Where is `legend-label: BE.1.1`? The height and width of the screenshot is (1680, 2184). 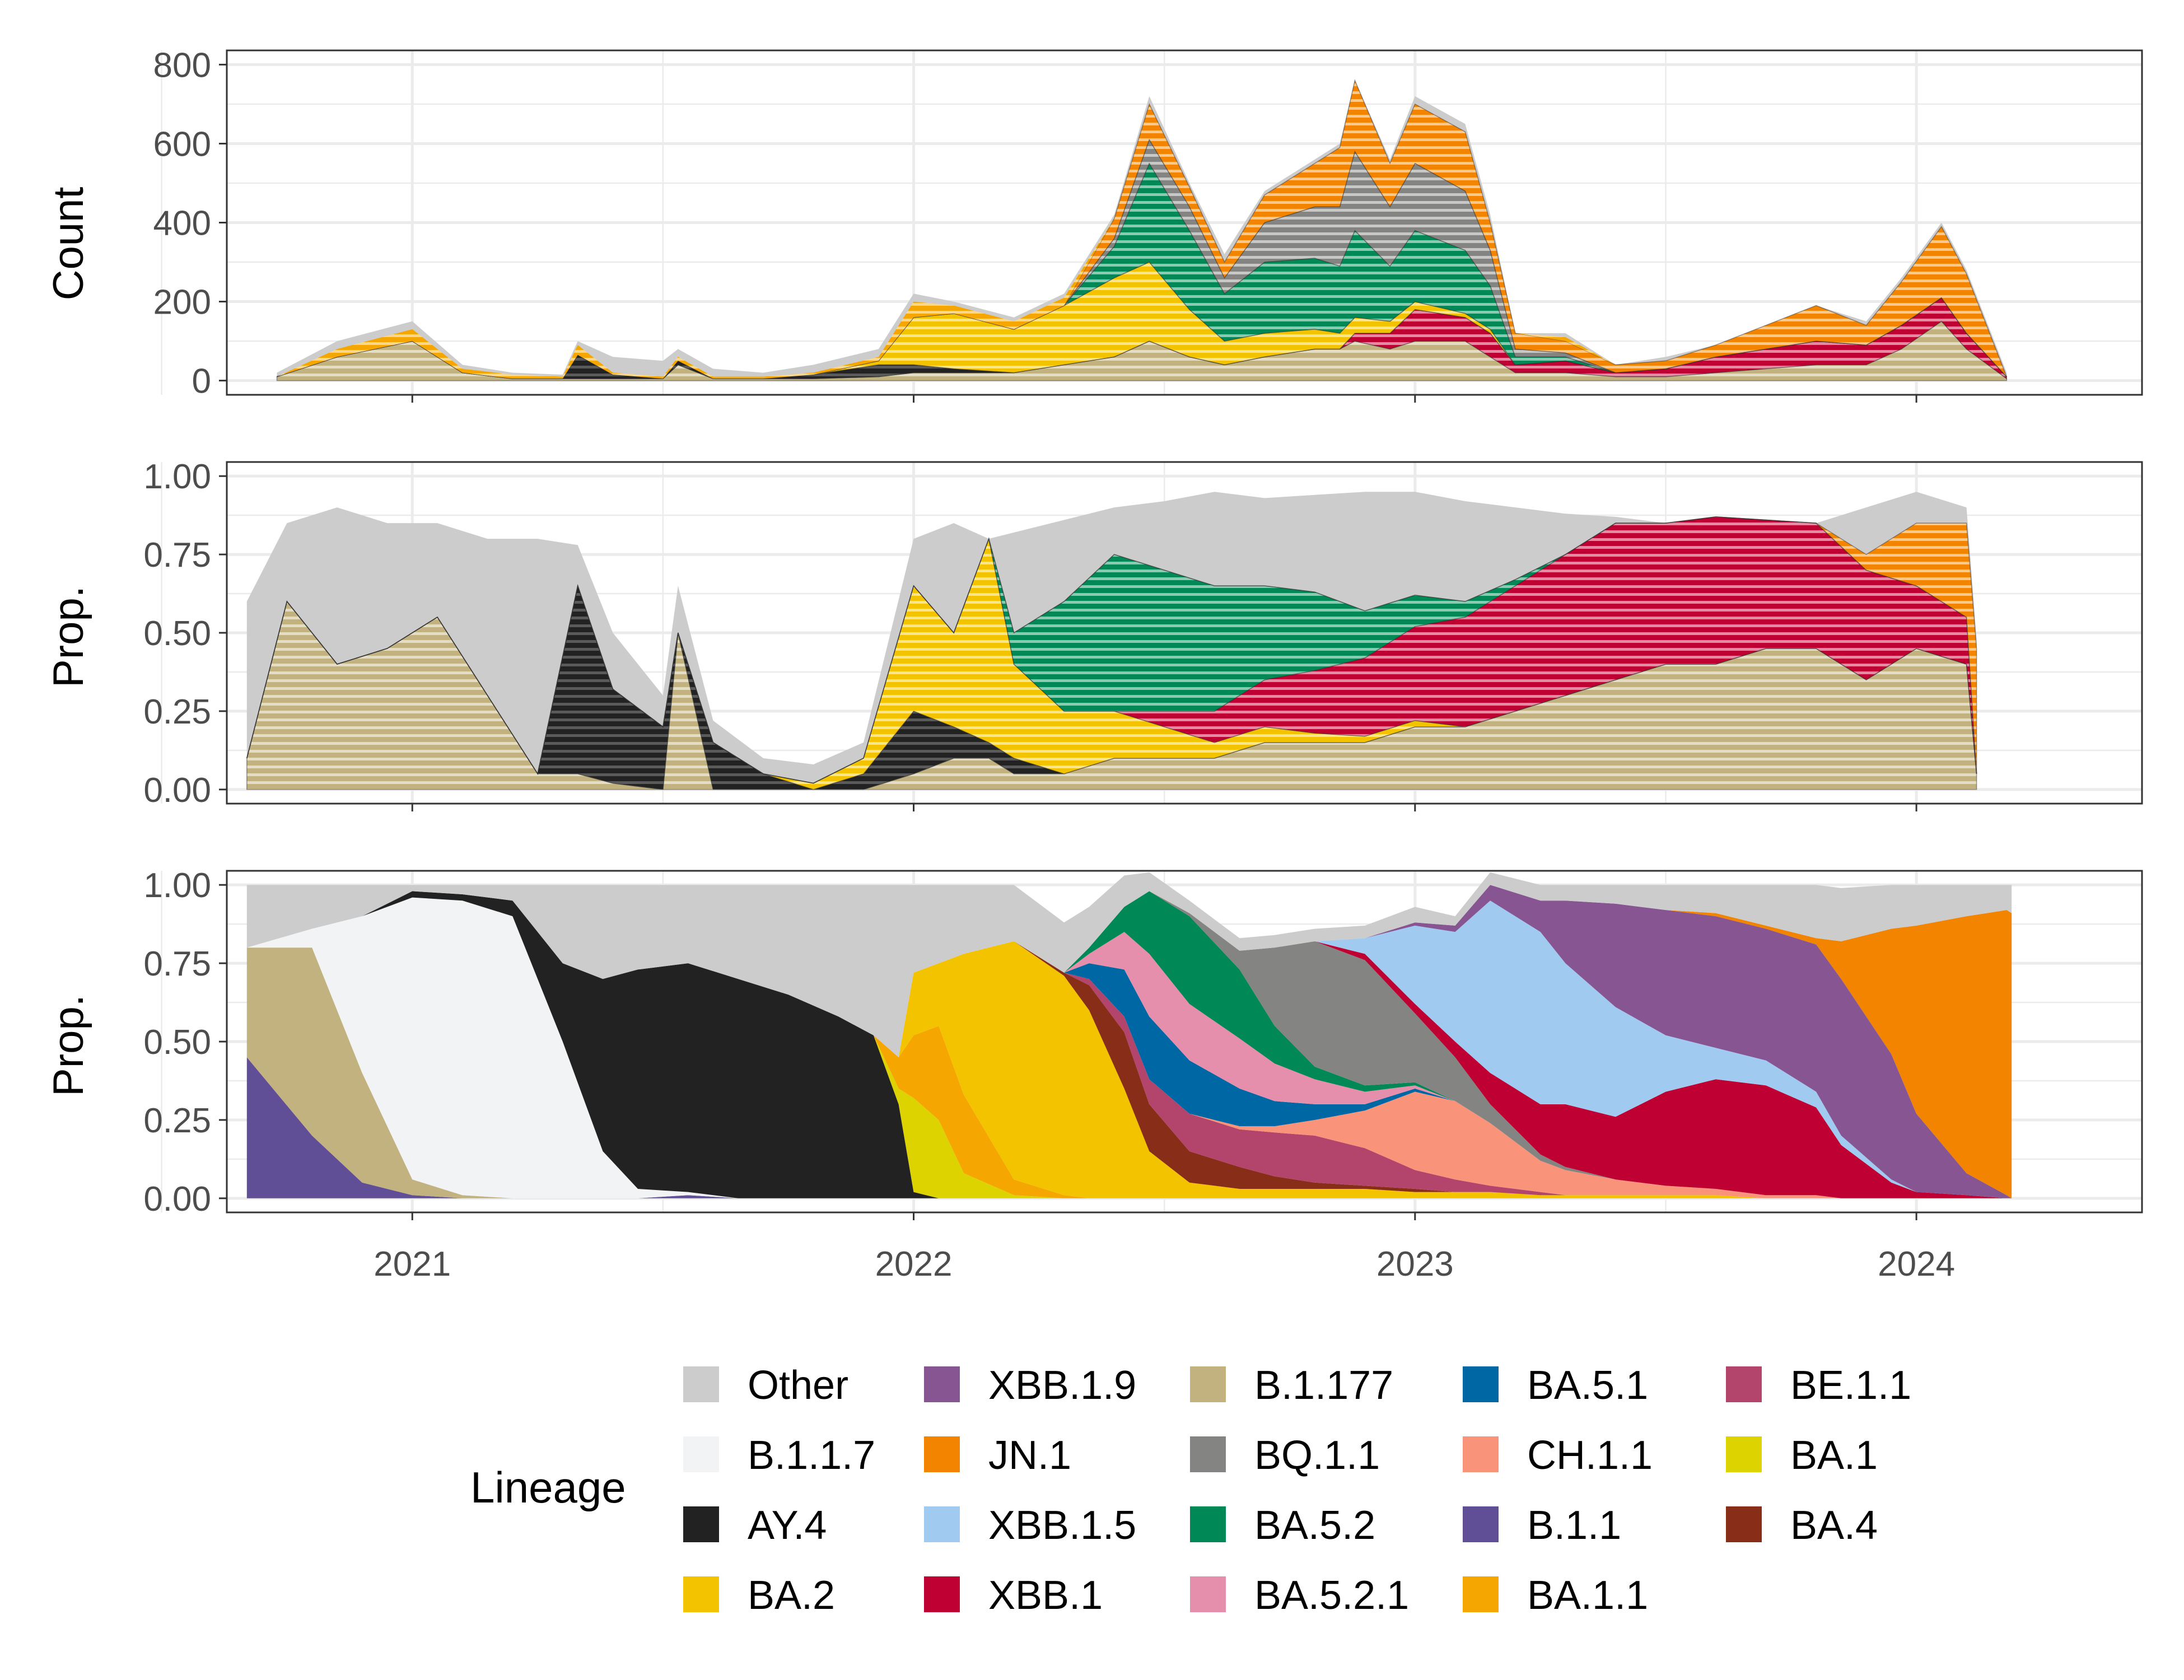
legend-label: BE.1.1 is located at coordinates (1851, 1386).